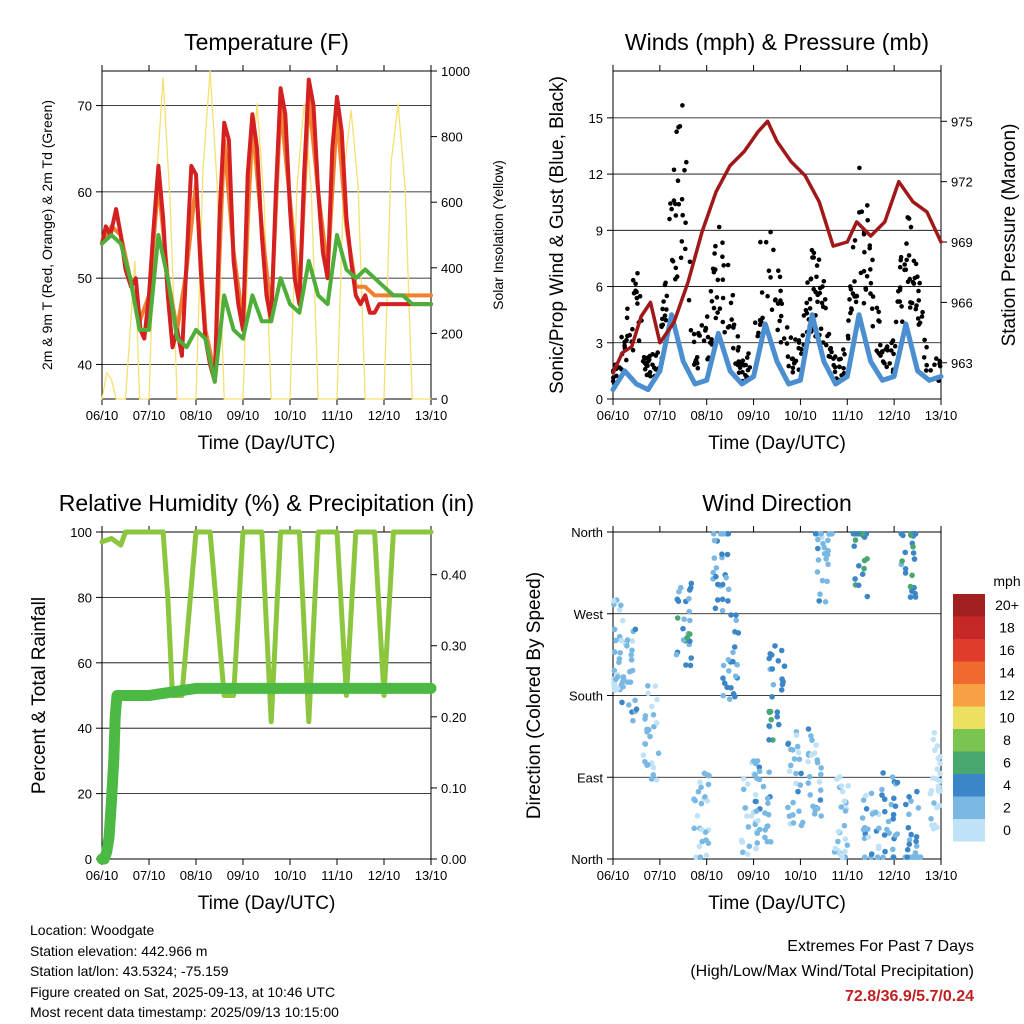 The image size is (1024, 1024). What do you see at coordinates (85, 192) in the screenshot?
I see `temp-y-tick-label: 60` at bounding box center [85, 192].